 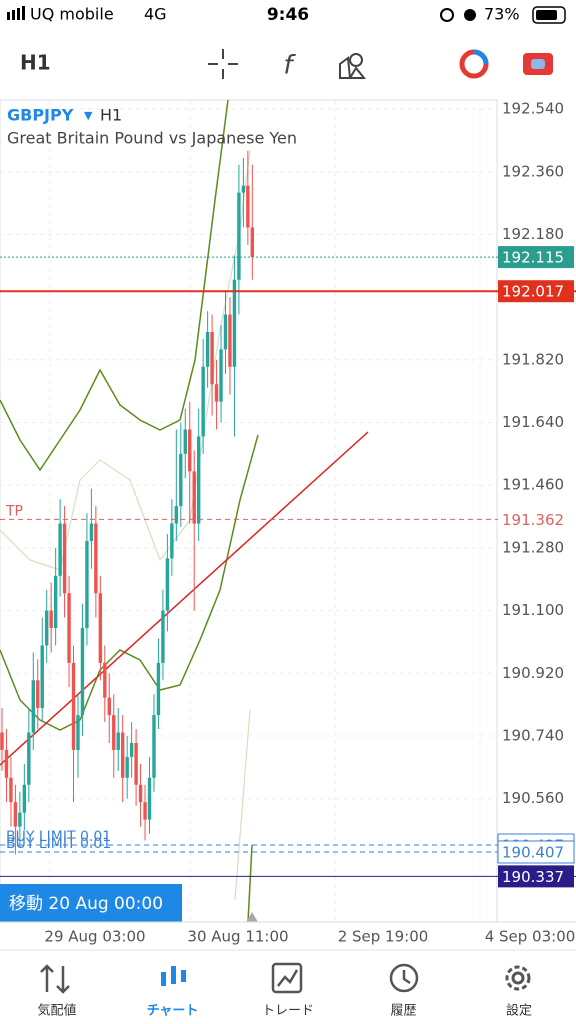 What do you see at coordinates (353, 66) in the screenshot?
I see `objects-button` at bounding box center [353, 66].